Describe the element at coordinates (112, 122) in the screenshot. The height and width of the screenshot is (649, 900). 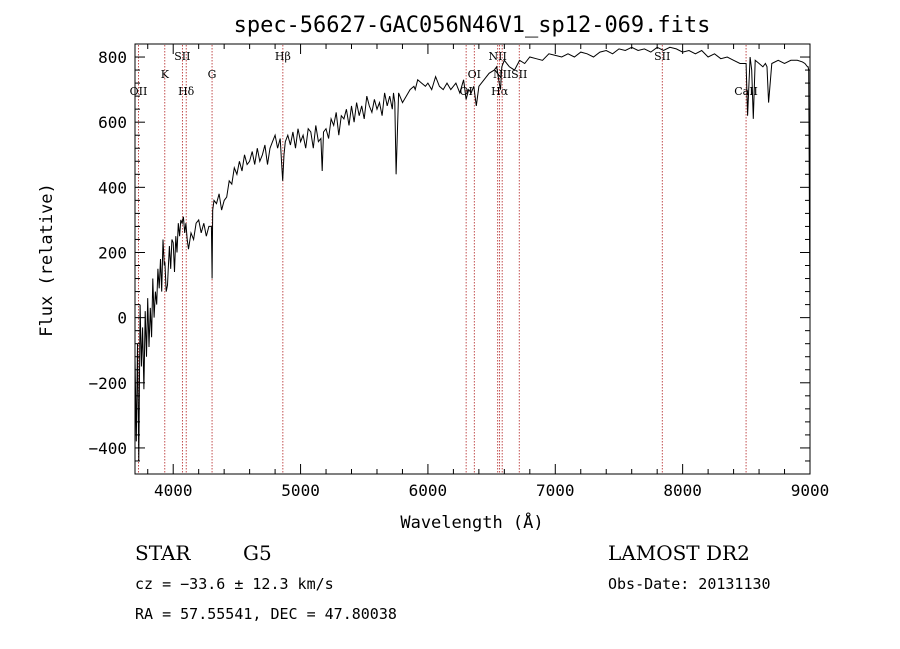
I see `tick-label: 600` at that location.